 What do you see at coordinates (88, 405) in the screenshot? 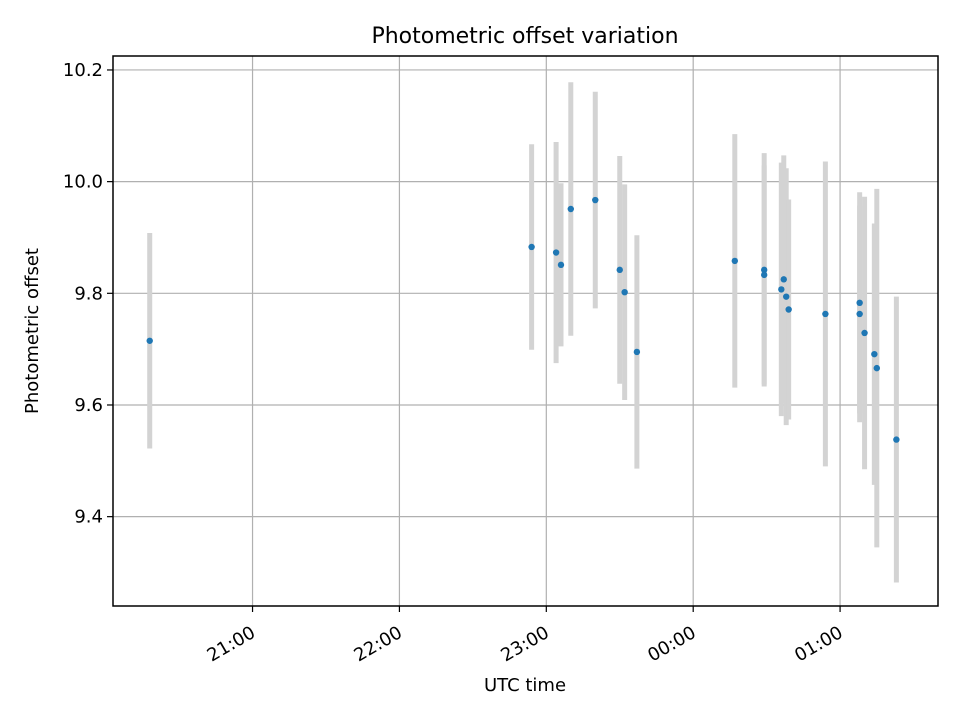
I see `y-tick-label: 9.6` at bounding box center [88, 405].